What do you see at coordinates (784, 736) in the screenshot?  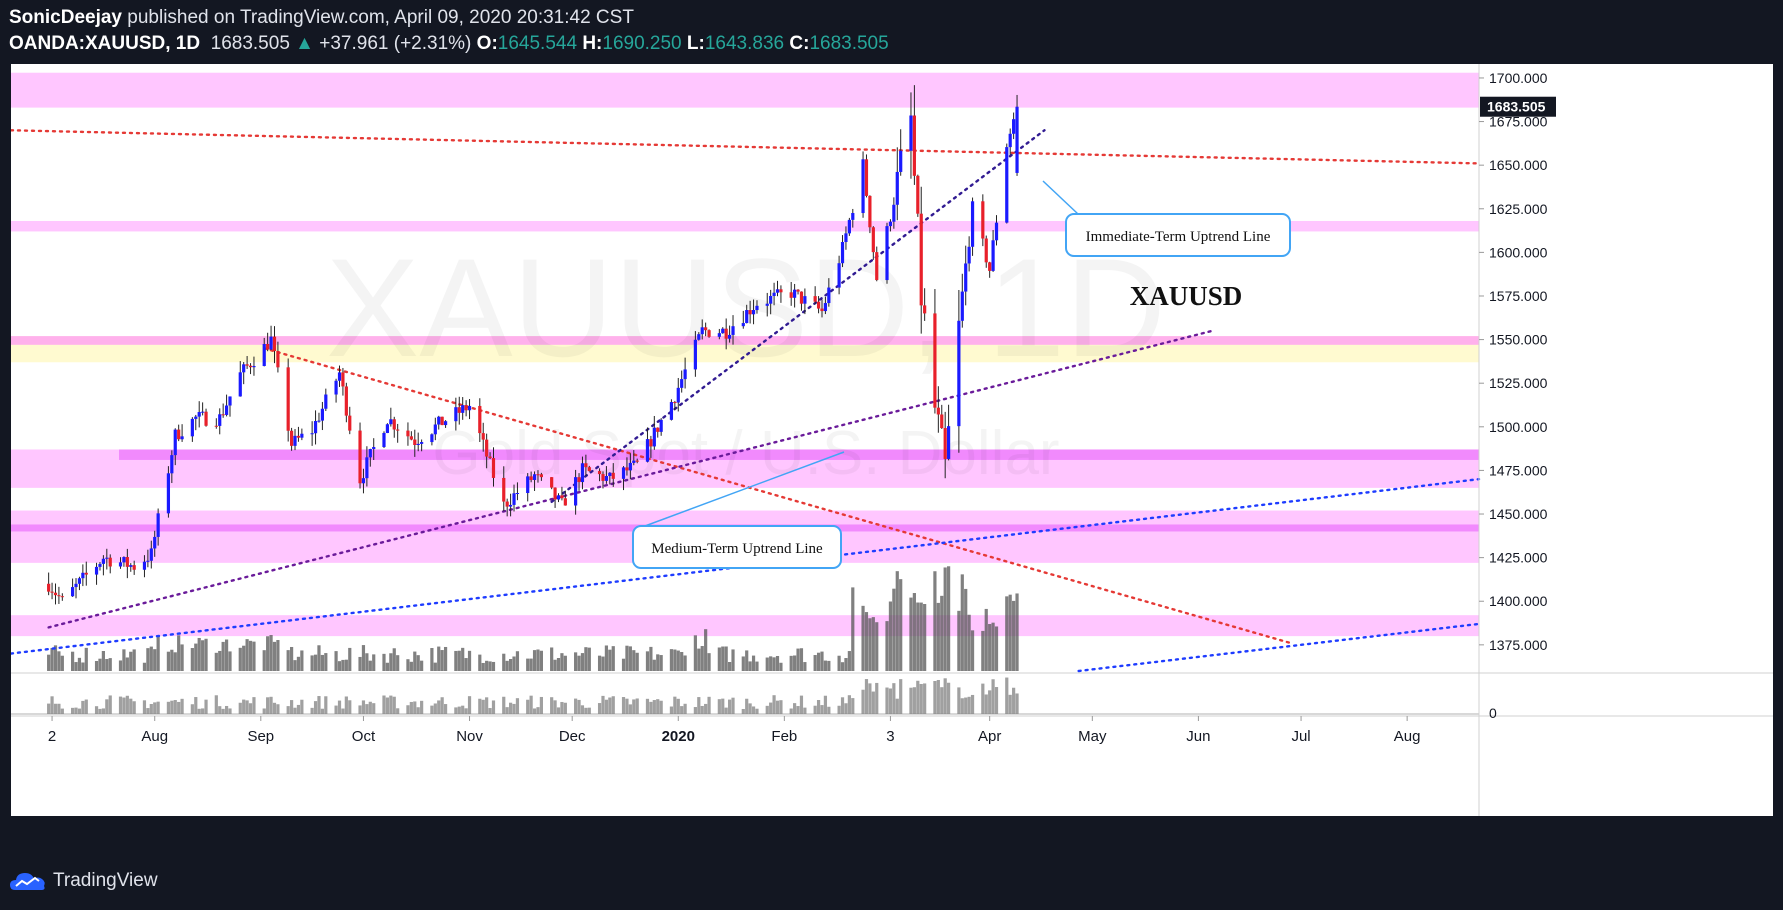 I see `x-tick-label: Feb` at bounding box center [784, 736].